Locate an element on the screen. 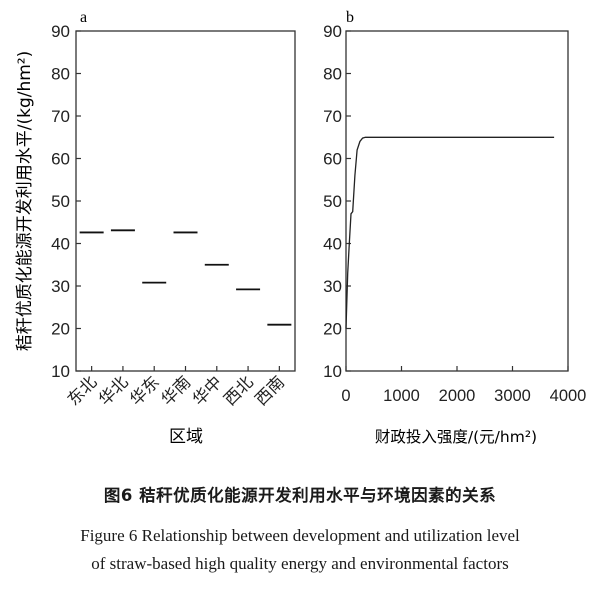 This screenshot has height=598, width=600. panel-a-y-axis: 10 20 30 40 50 60 70 80 90 is located at coordinates (66, 201).